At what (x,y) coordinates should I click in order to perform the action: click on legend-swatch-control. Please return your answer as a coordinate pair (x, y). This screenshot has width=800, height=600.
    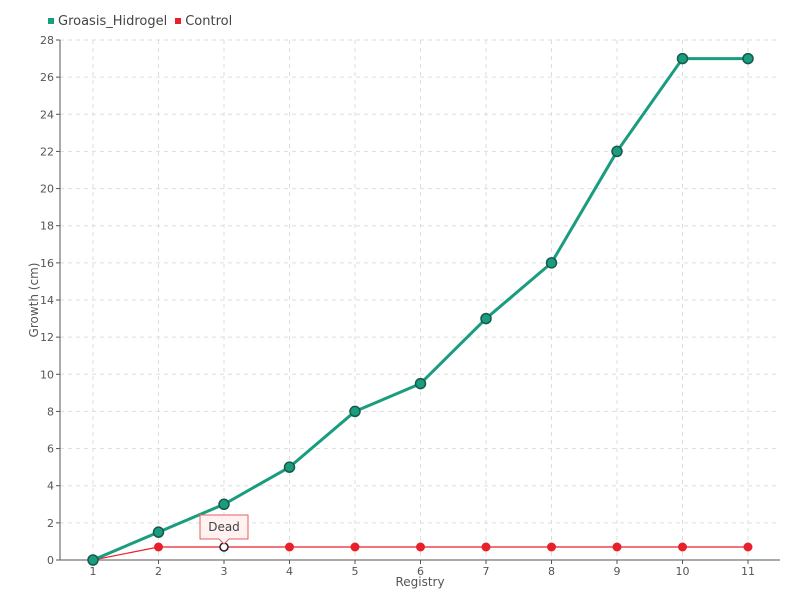
    Looking at the image, I should click on (178, 21).